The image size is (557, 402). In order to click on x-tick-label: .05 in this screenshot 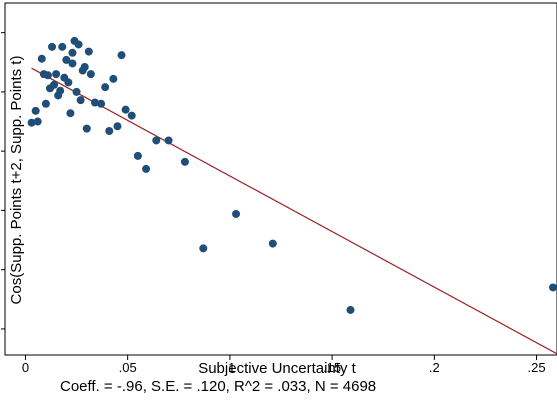, I will do `click(128, 367)`.